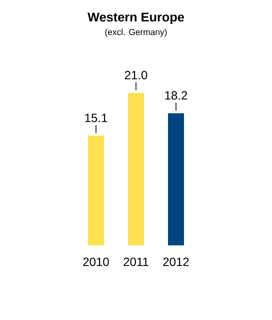 Image resolution: width=272 pixels, height=320 pixels. I want to click on x-tick-label: 2011, so click(136, 262).